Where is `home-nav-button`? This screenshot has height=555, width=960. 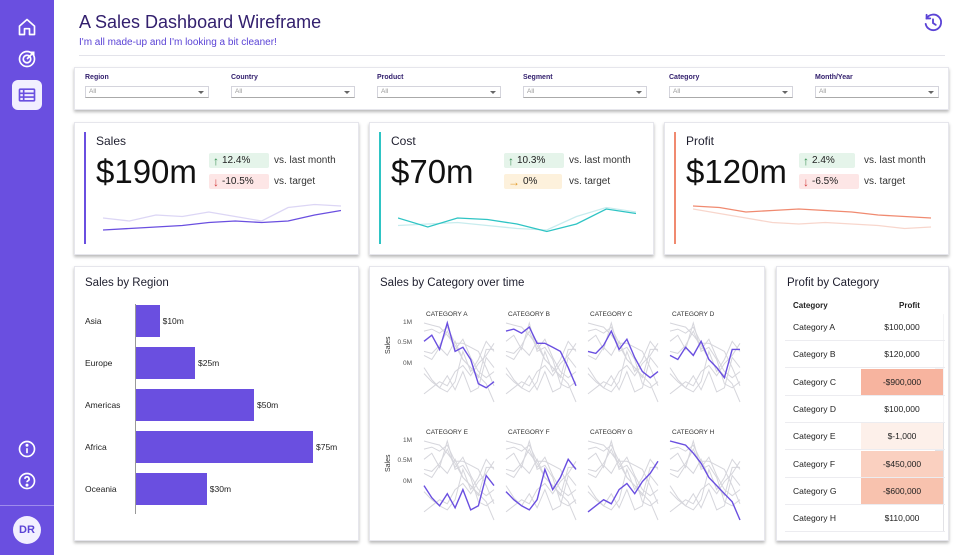 home-nav-button is located at coordinates (27, 27).